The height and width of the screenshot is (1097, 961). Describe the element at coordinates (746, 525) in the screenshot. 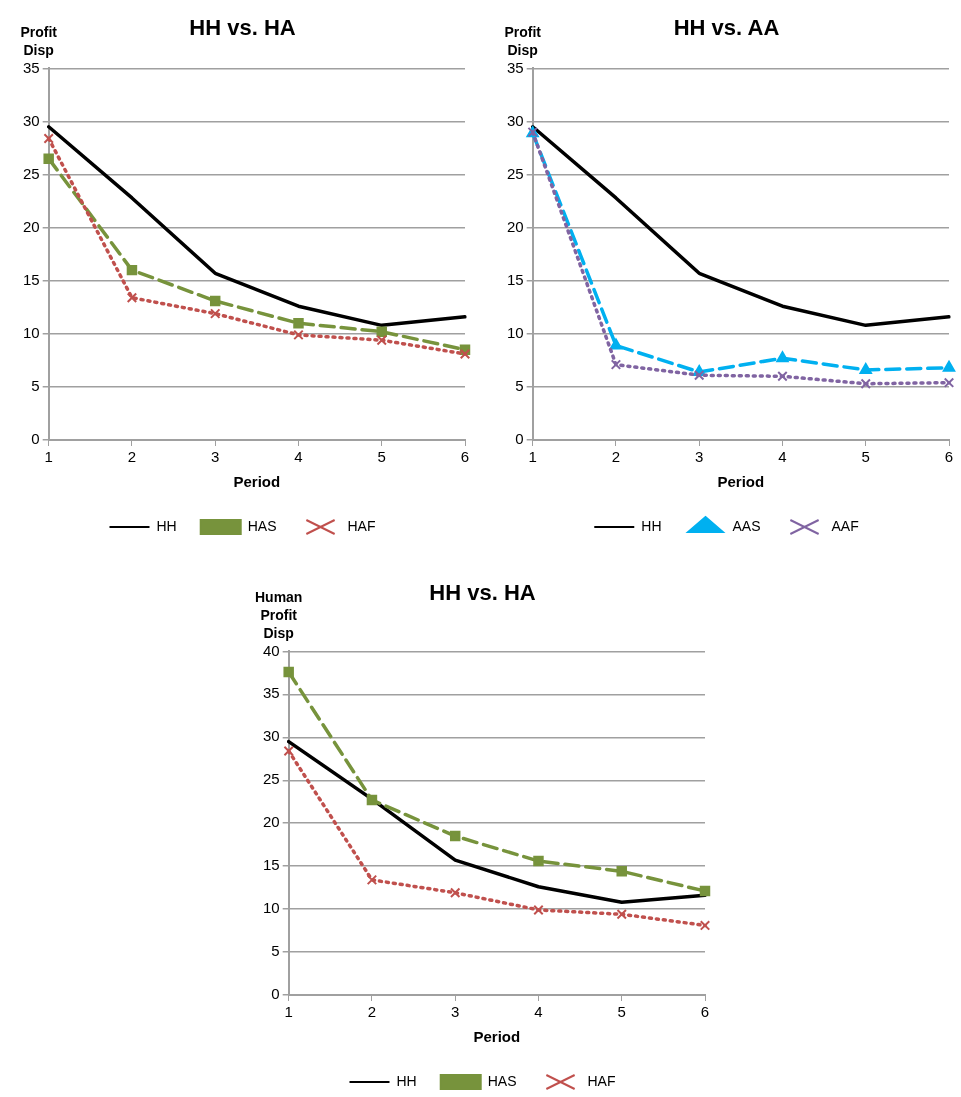

I see `legend-label: AAS` at that location.